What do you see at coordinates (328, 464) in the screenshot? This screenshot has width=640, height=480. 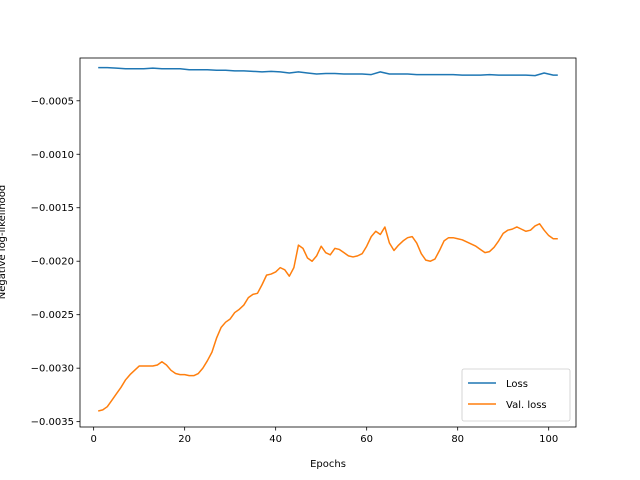 I see `x-axis-label: Epochs` at bounding box center [328, 464].